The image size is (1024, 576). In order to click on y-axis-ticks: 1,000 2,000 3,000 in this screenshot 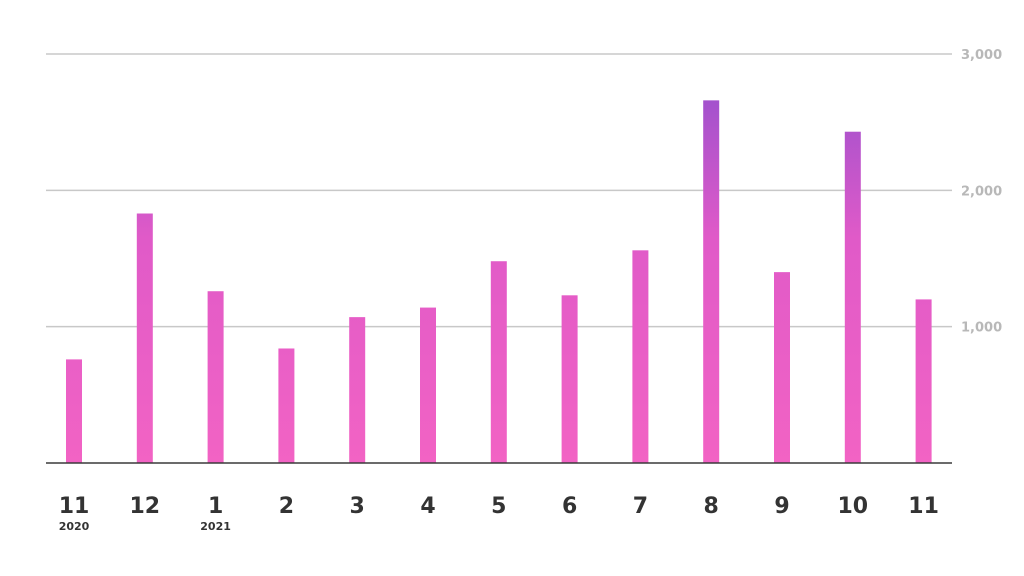, I will do `click(981, 192)`.